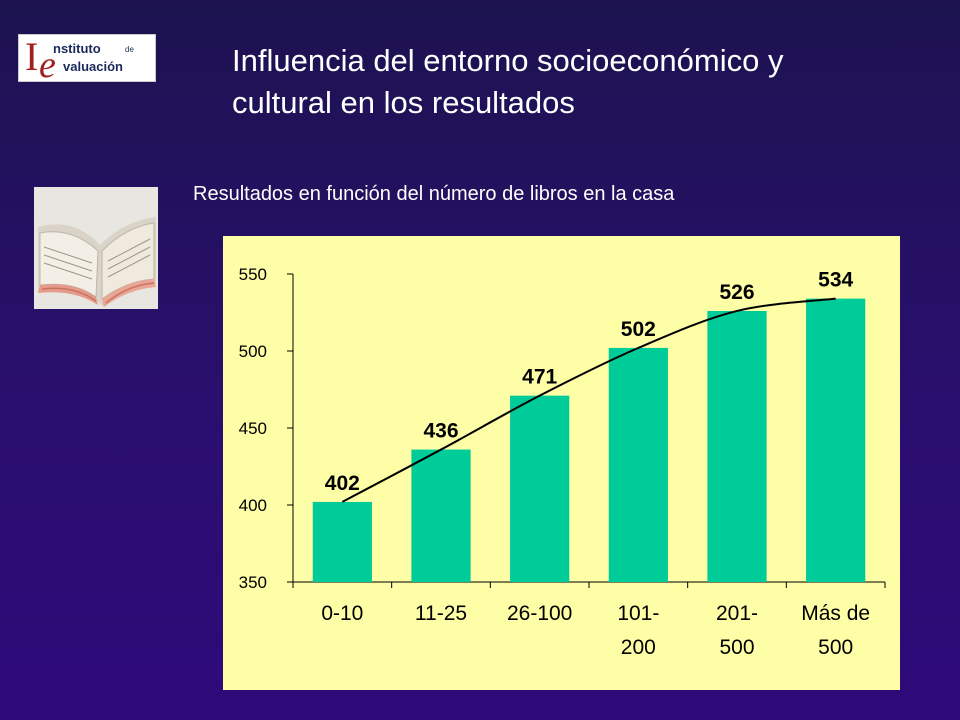 This screenshot has height=720, width=960. What do you see at coordinates (403, 102) in the screenshot?
I see `slide-title-line-2: cultural en los resultados` at bounding box center [403, 102].